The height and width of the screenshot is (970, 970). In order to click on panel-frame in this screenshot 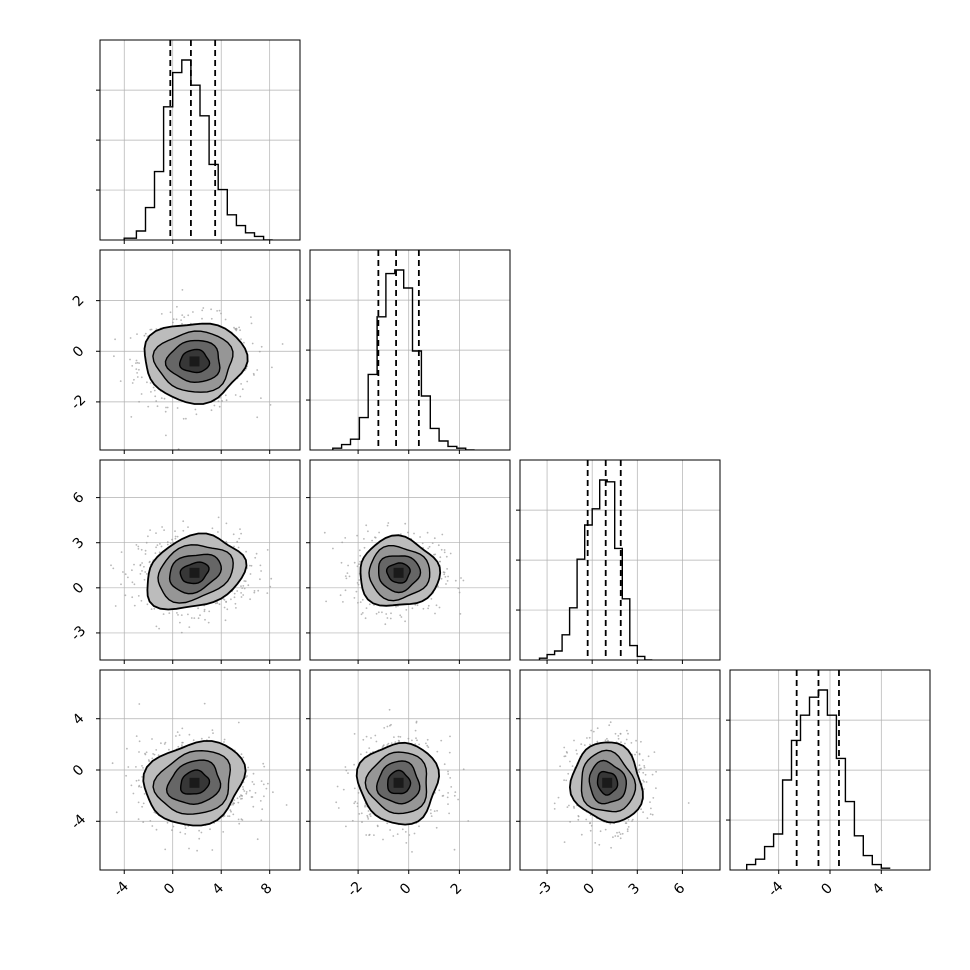, I will do `click(410, 560)`.